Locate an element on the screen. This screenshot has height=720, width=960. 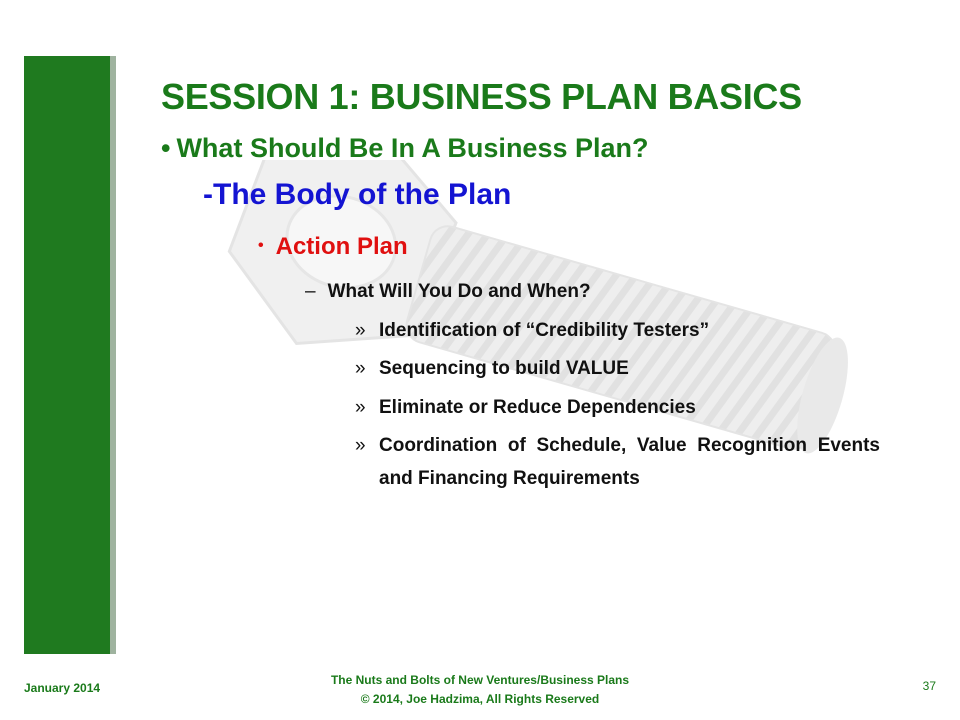
subtitle-text: What Should Be In A Business Plan? is located at coordinates (412, 148).